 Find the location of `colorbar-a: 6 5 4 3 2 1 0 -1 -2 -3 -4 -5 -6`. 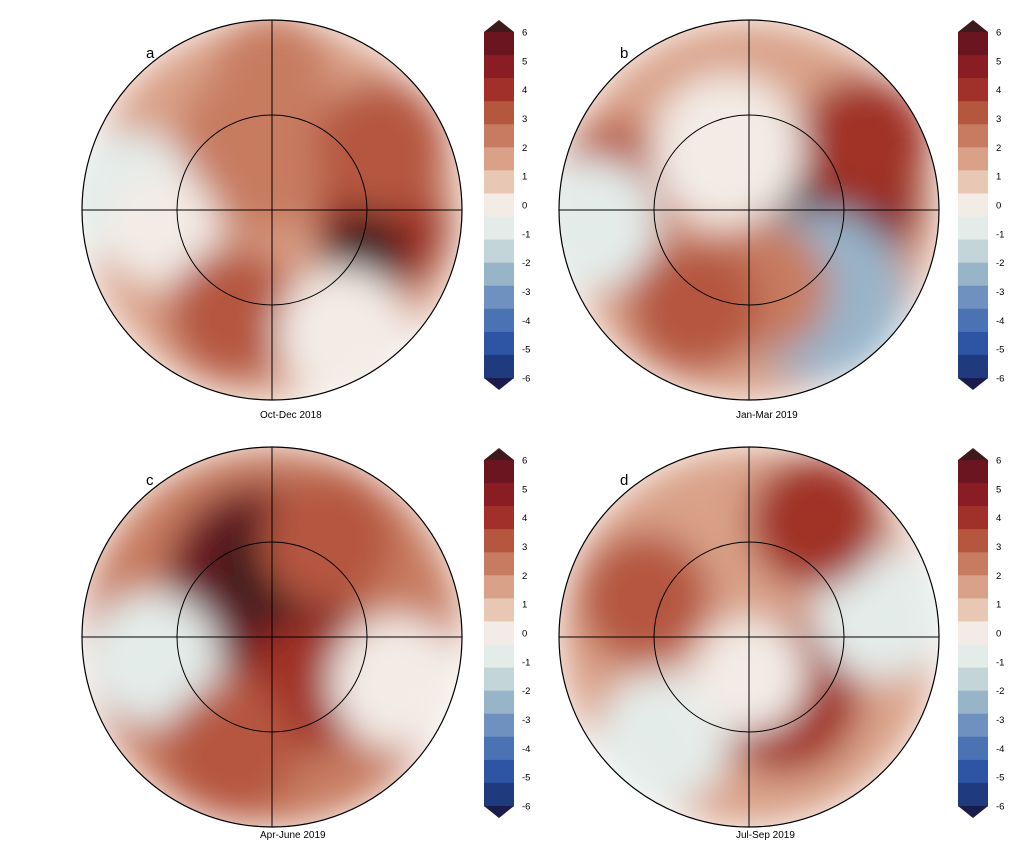

colorbar-a: 6 5 4 3 2 1 0 -1 -2 -3 -4 -5 -6 is located at coordinates (507, 205).